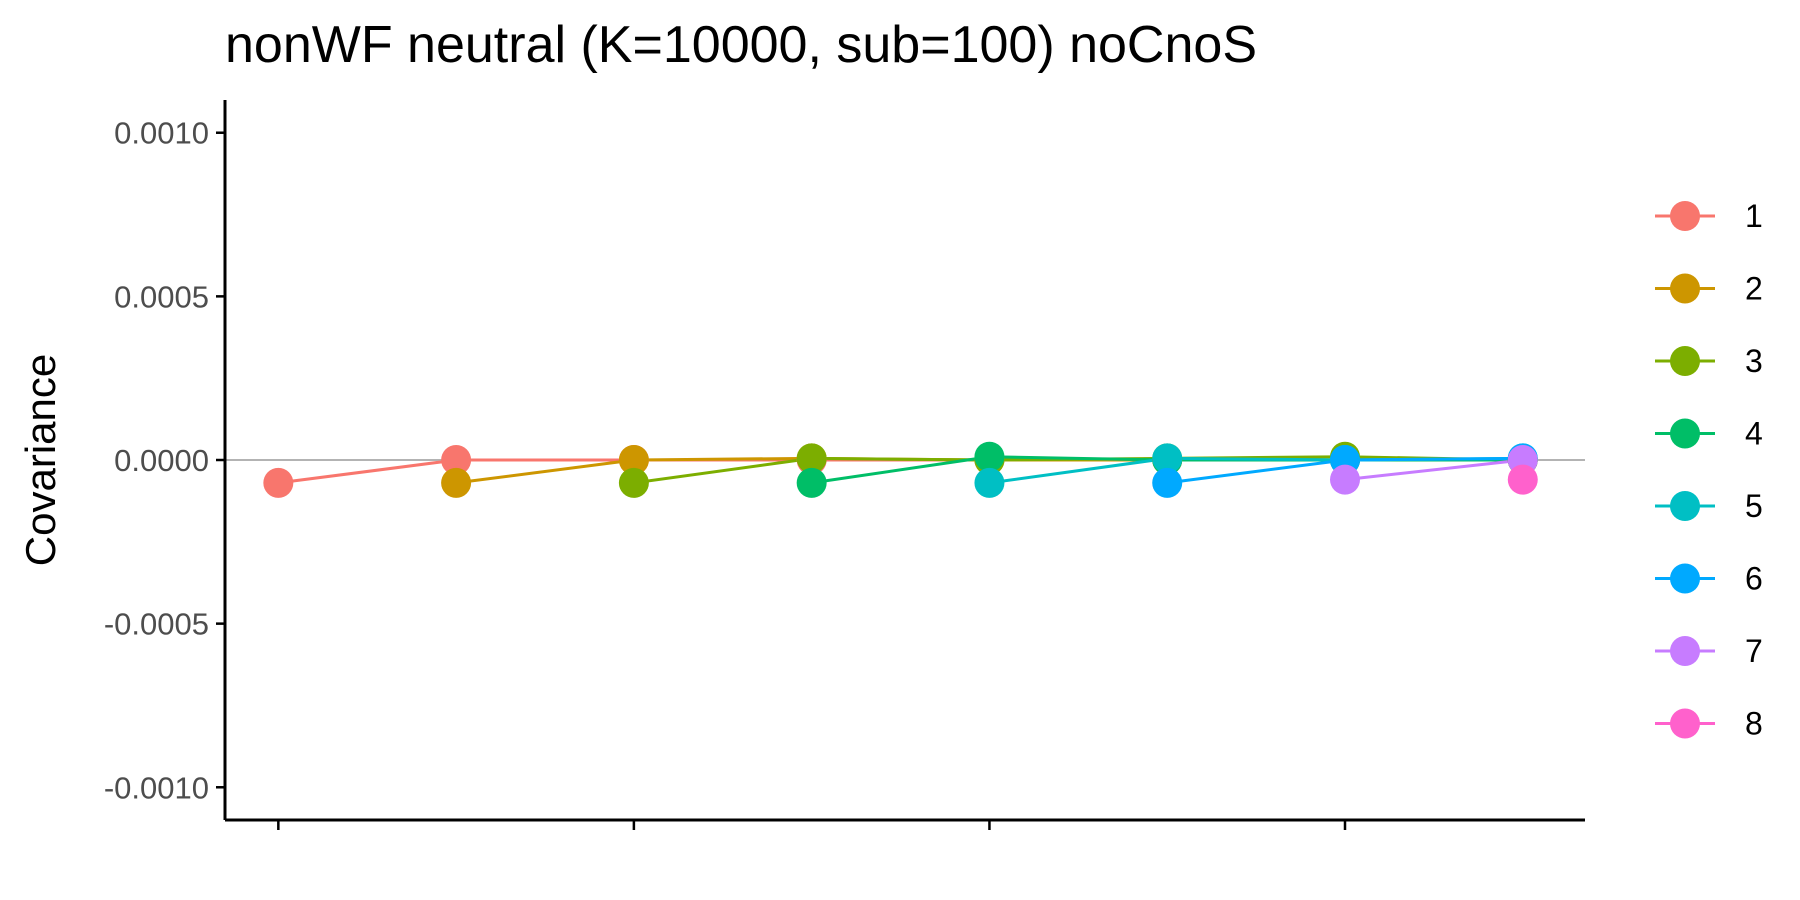 This screenshot has width=1800, height=900. What do you see at coordinates (1709, 289) in the screenshot?
I see `legend-item-2: 2` at bounding box center [1709, 289].